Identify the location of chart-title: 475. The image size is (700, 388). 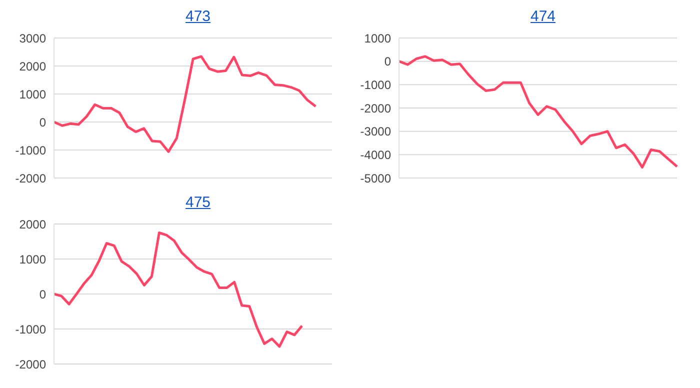
(198, 202).